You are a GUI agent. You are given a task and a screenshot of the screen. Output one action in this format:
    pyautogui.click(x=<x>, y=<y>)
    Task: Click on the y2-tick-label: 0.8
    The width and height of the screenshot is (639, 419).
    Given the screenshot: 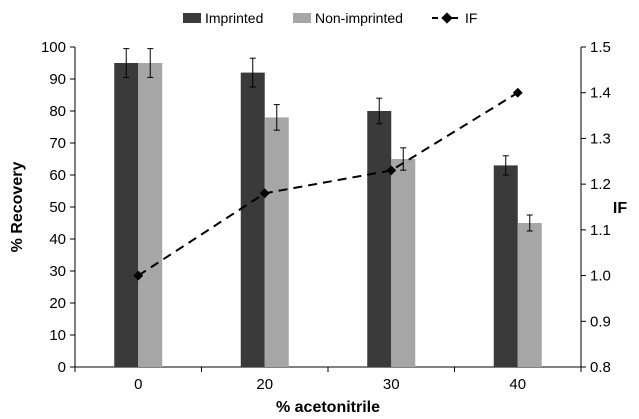 What is the action you would take?
    pyautogui.click(x=600, y=367)
    